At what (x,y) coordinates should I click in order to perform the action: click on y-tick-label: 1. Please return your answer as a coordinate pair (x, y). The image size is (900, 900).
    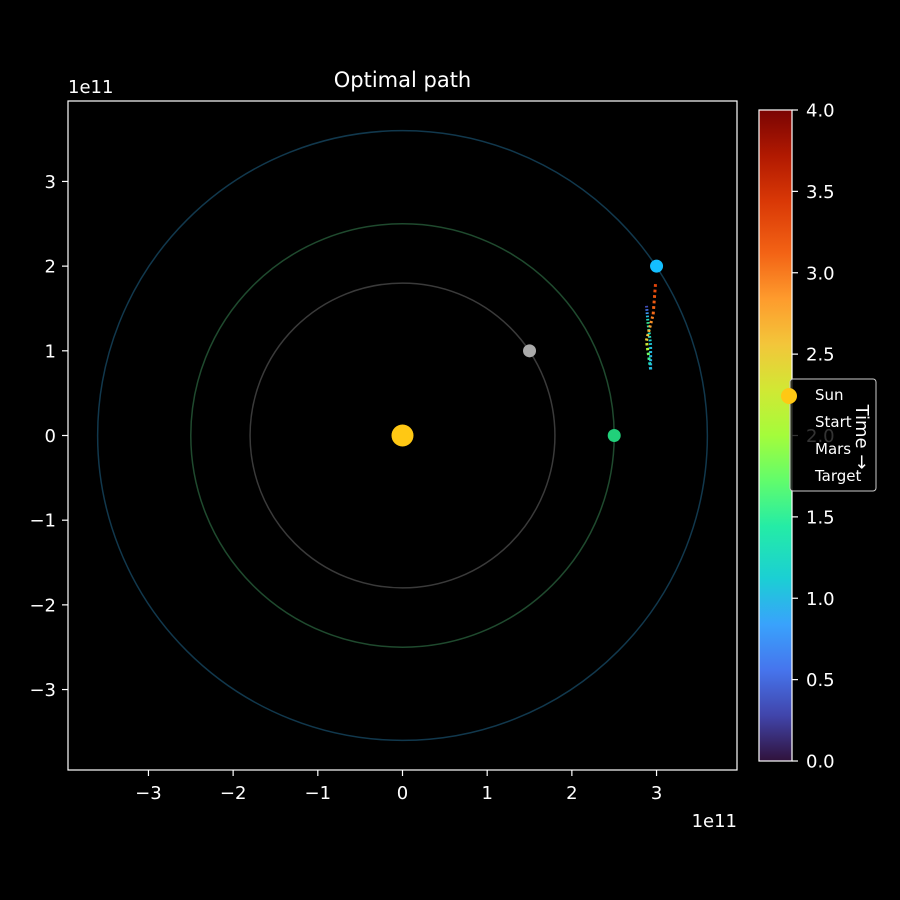
    Looking at the image, I should click on (50, 351).